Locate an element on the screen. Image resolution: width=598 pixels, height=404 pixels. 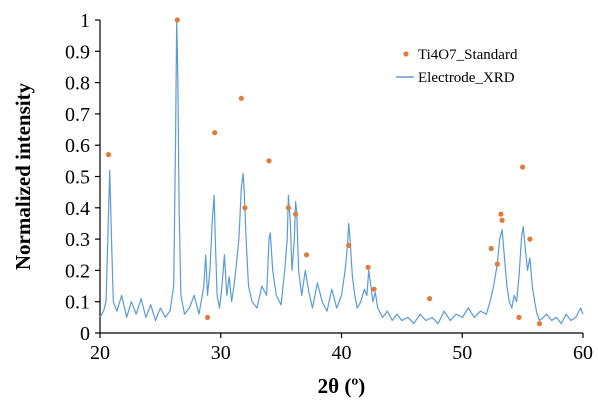
y-tick-label: 0.4 is located at coordinates (77, 209).